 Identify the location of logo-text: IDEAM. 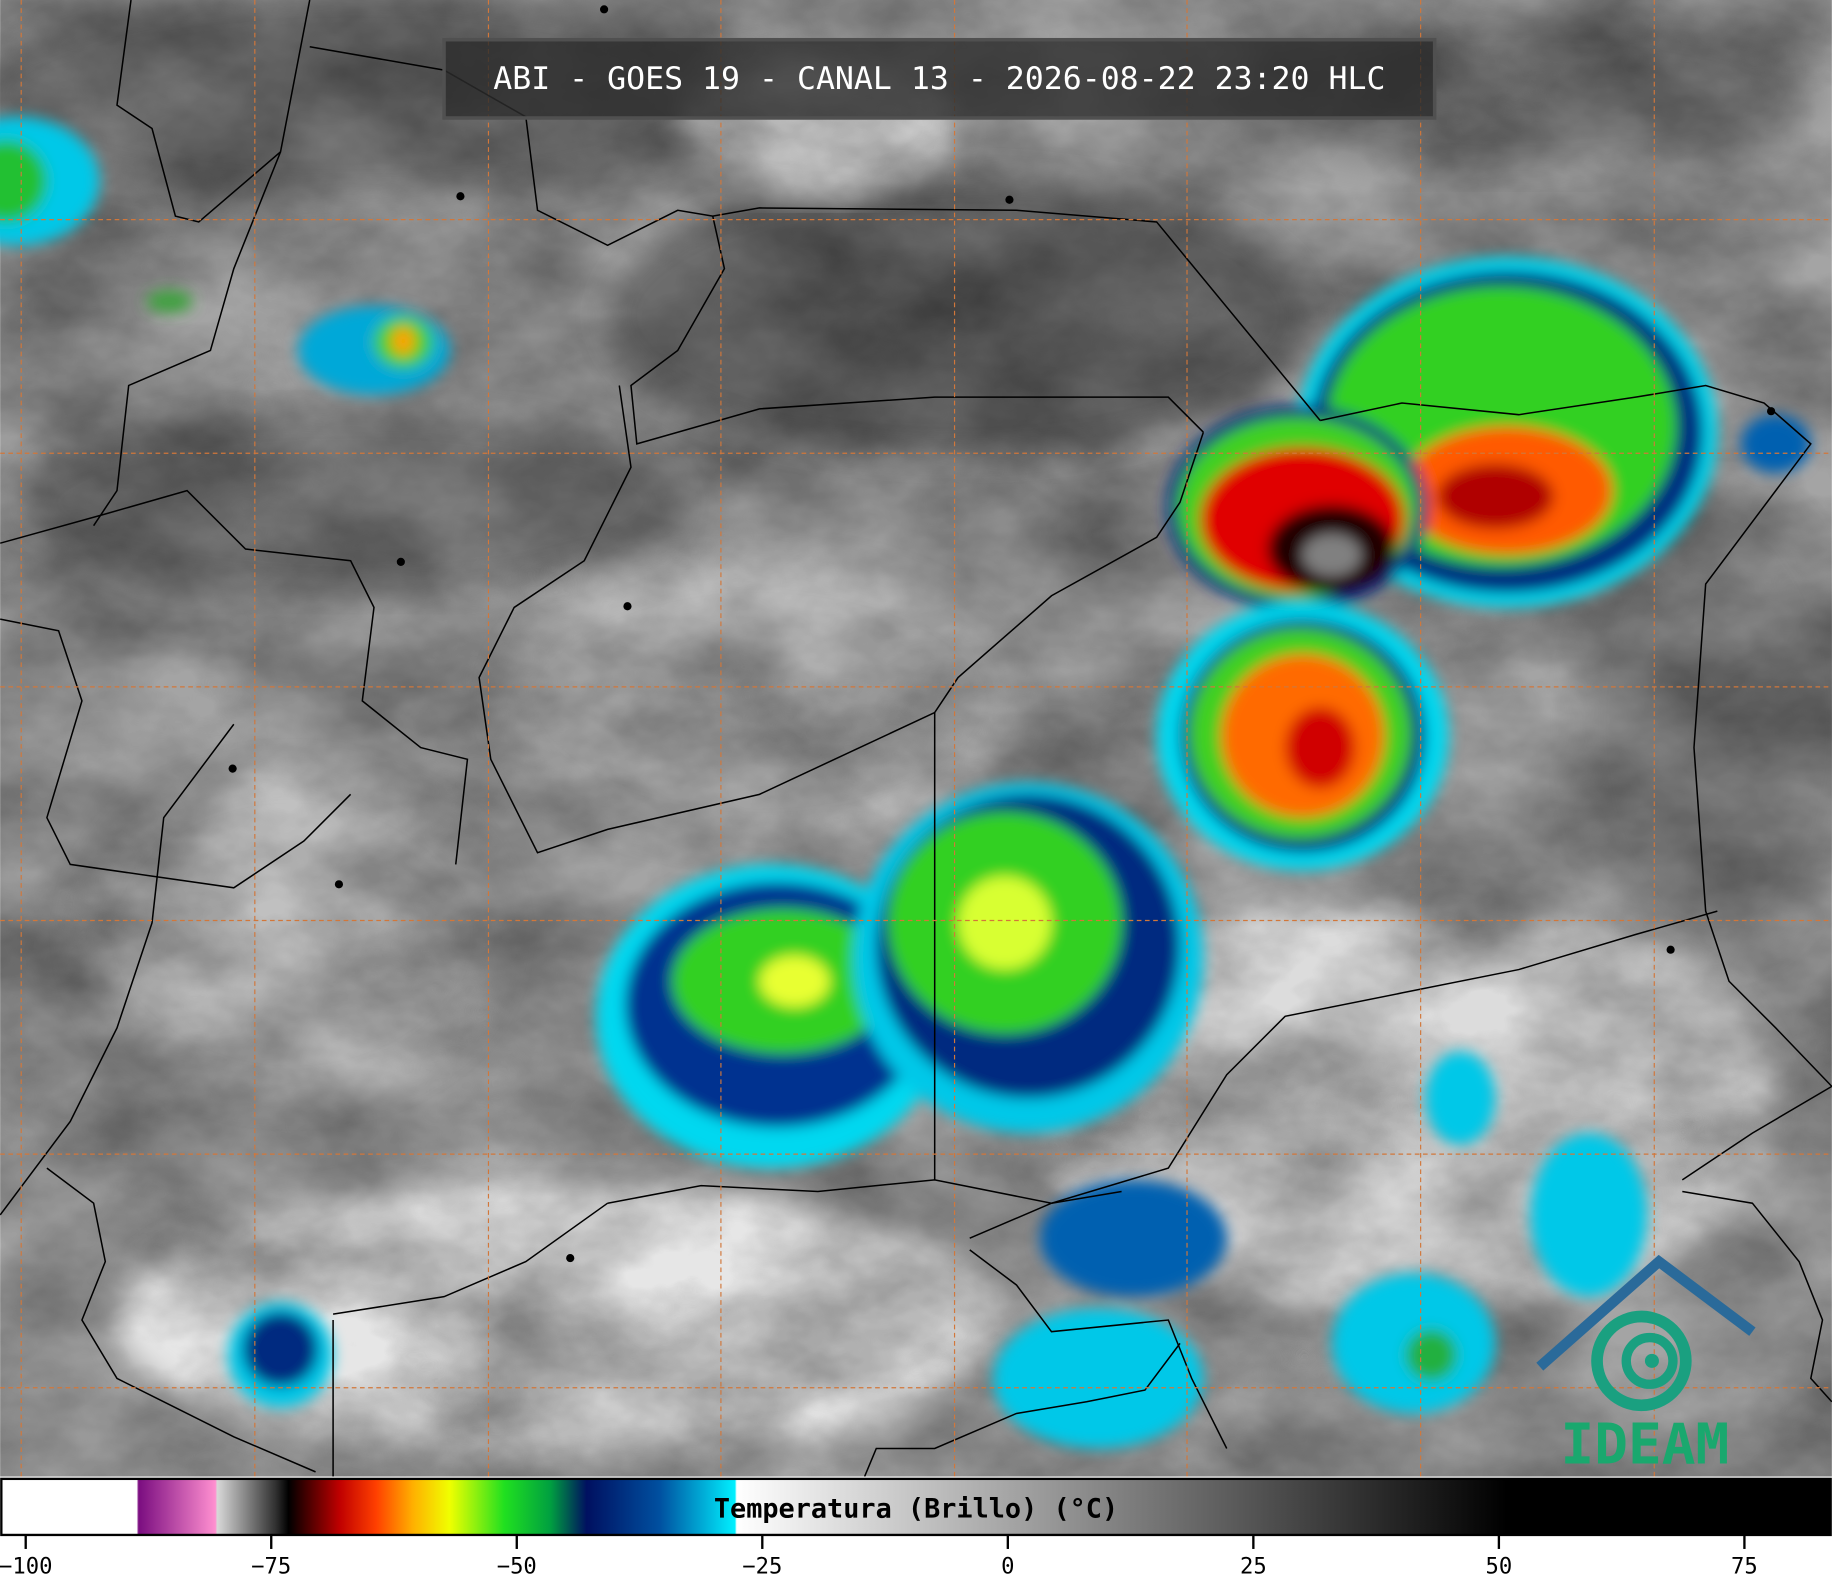
(1645, 1445).